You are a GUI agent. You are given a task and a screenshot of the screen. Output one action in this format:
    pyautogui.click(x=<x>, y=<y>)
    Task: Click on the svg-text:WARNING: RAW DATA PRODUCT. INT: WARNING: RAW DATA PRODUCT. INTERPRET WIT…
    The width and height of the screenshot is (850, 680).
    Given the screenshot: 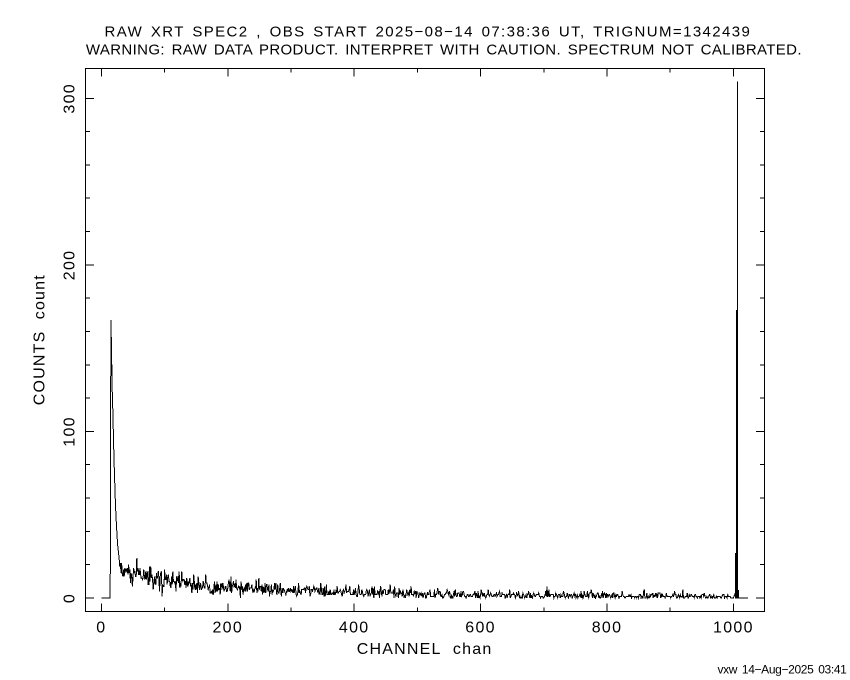 What is the action you would take?
    pyautogui.click(x=444, y=49)
    